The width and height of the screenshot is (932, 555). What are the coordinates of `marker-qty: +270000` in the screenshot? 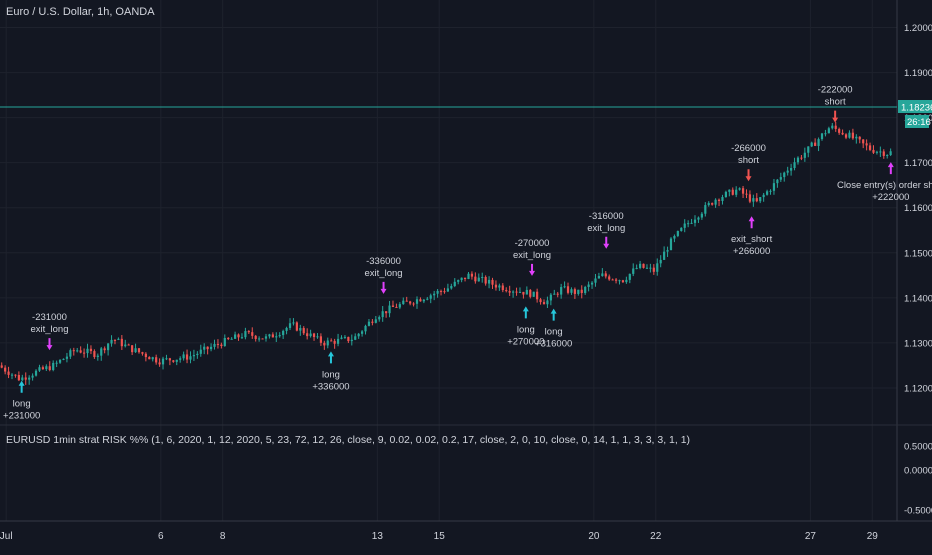 It's located at (525, 341).